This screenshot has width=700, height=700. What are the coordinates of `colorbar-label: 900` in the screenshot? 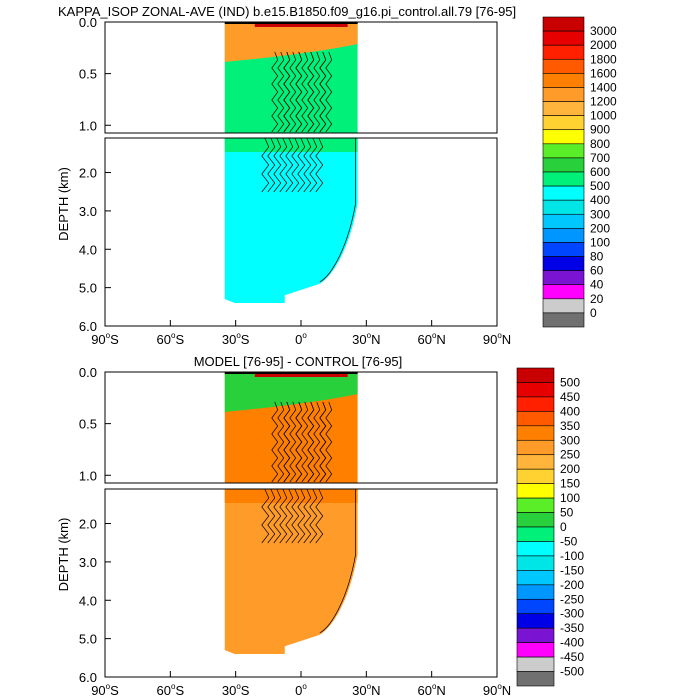 It's located at (600, 130).